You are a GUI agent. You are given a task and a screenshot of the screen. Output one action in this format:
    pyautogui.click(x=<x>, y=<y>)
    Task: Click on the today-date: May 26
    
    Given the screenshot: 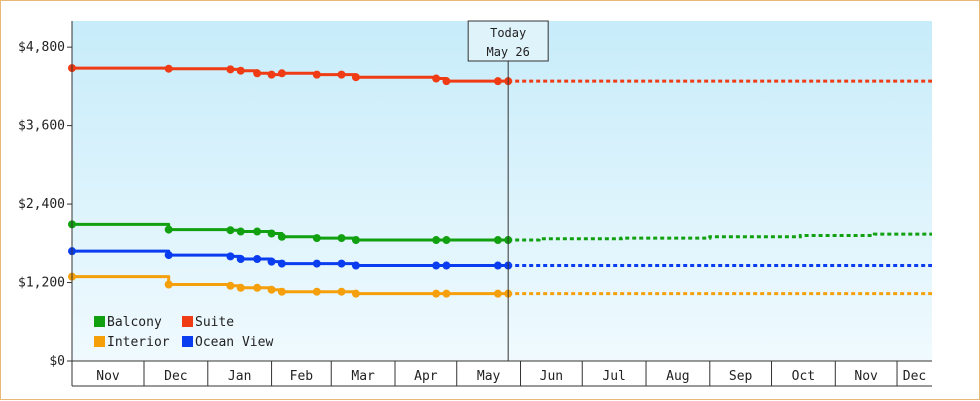 What is the action you would take?
    pyautogui.click(x=507, y=52)
    